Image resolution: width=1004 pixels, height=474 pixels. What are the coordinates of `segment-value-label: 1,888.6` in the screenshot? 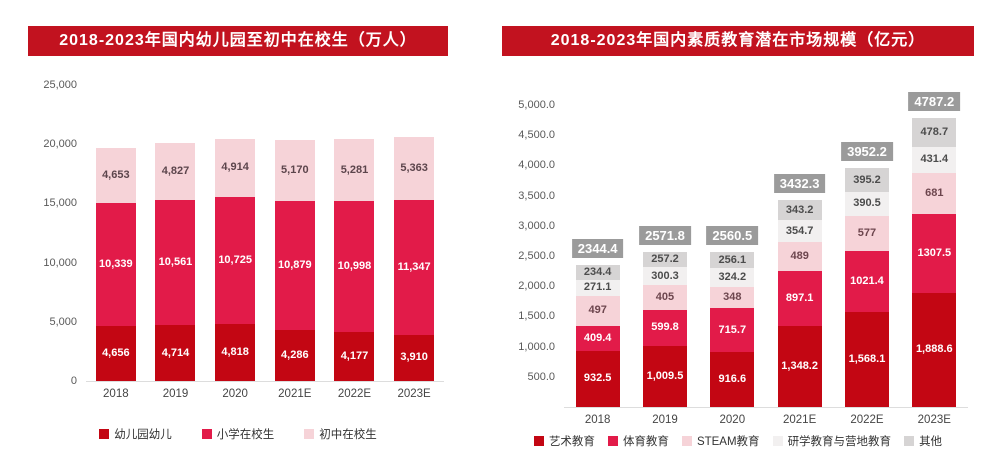 It's located at (934, 349).